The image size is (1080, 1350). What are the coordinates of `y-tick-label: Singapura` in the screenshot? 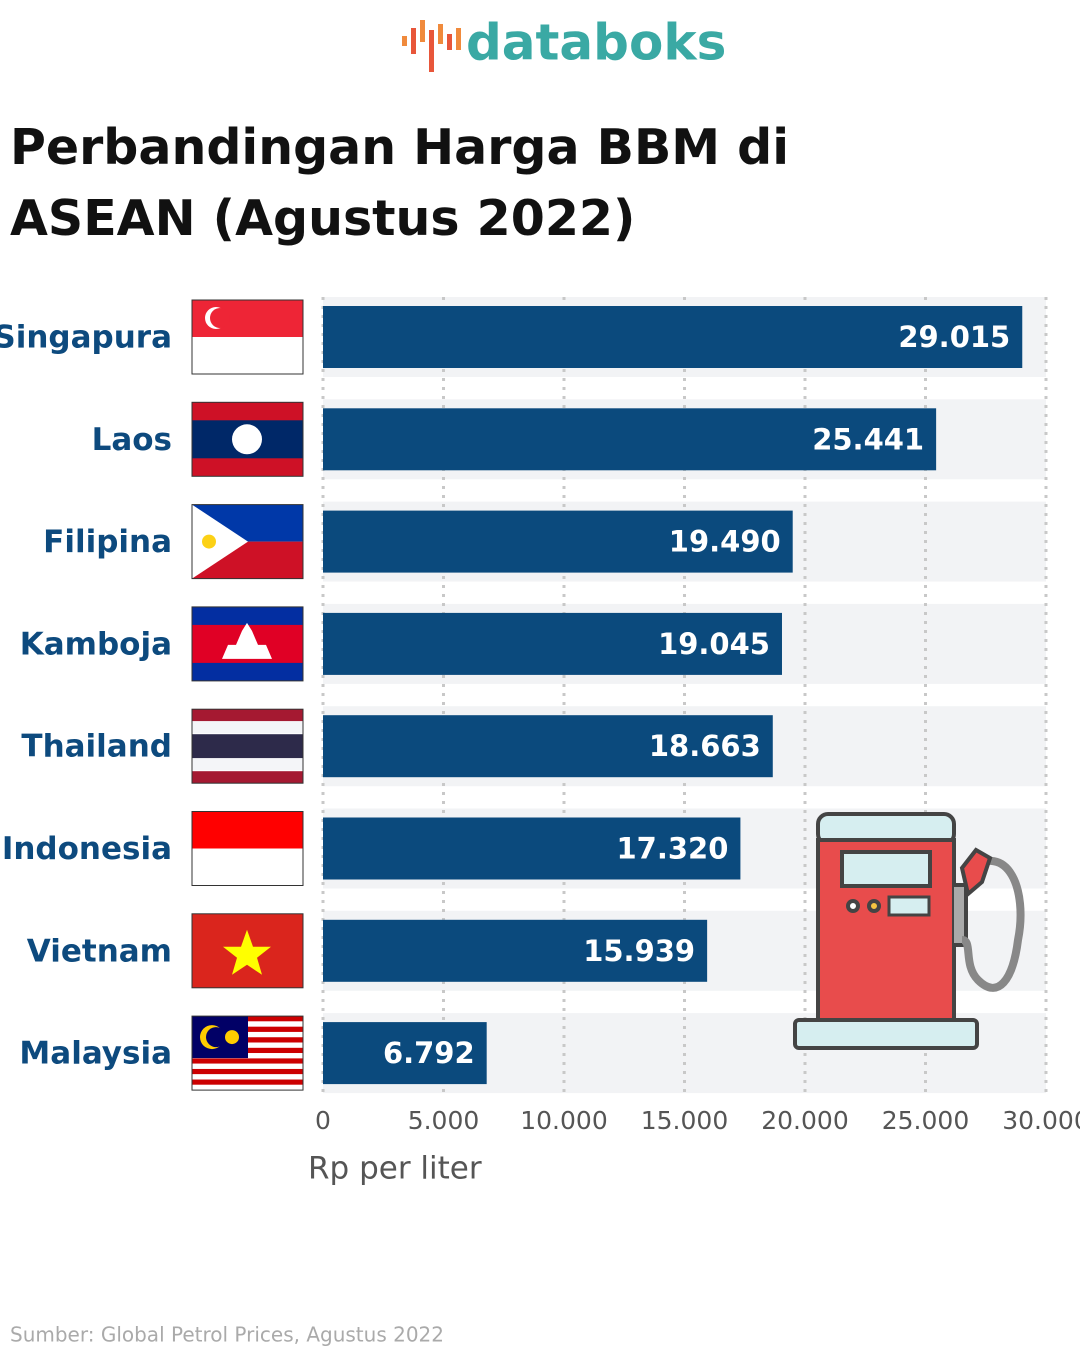 It's located at (86, 338).